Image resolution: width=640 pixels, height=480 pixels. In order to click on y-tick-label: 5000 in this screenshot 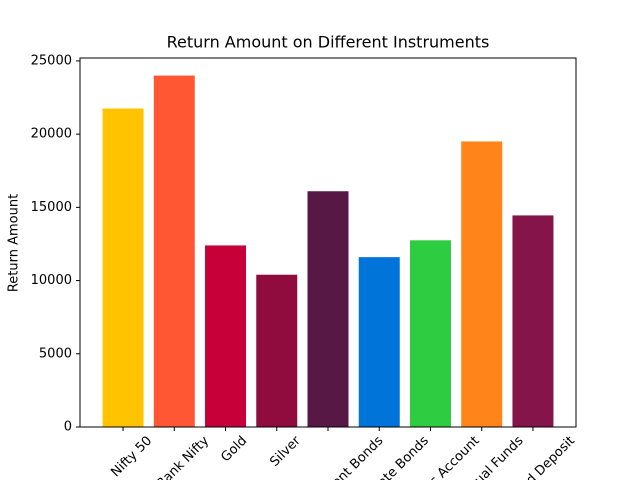, I will do `click(55, 353)`.